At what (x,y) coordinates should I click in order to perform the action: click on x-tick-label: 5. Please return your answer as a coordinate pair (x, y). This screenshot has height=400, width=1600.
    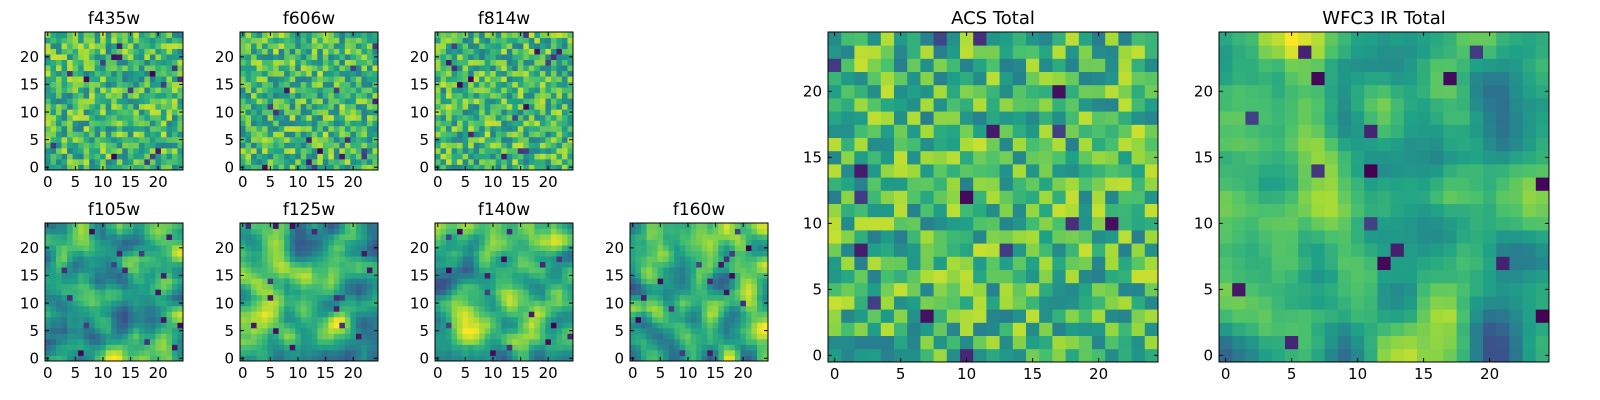
    Looking at the image, I should click on (466, 182).